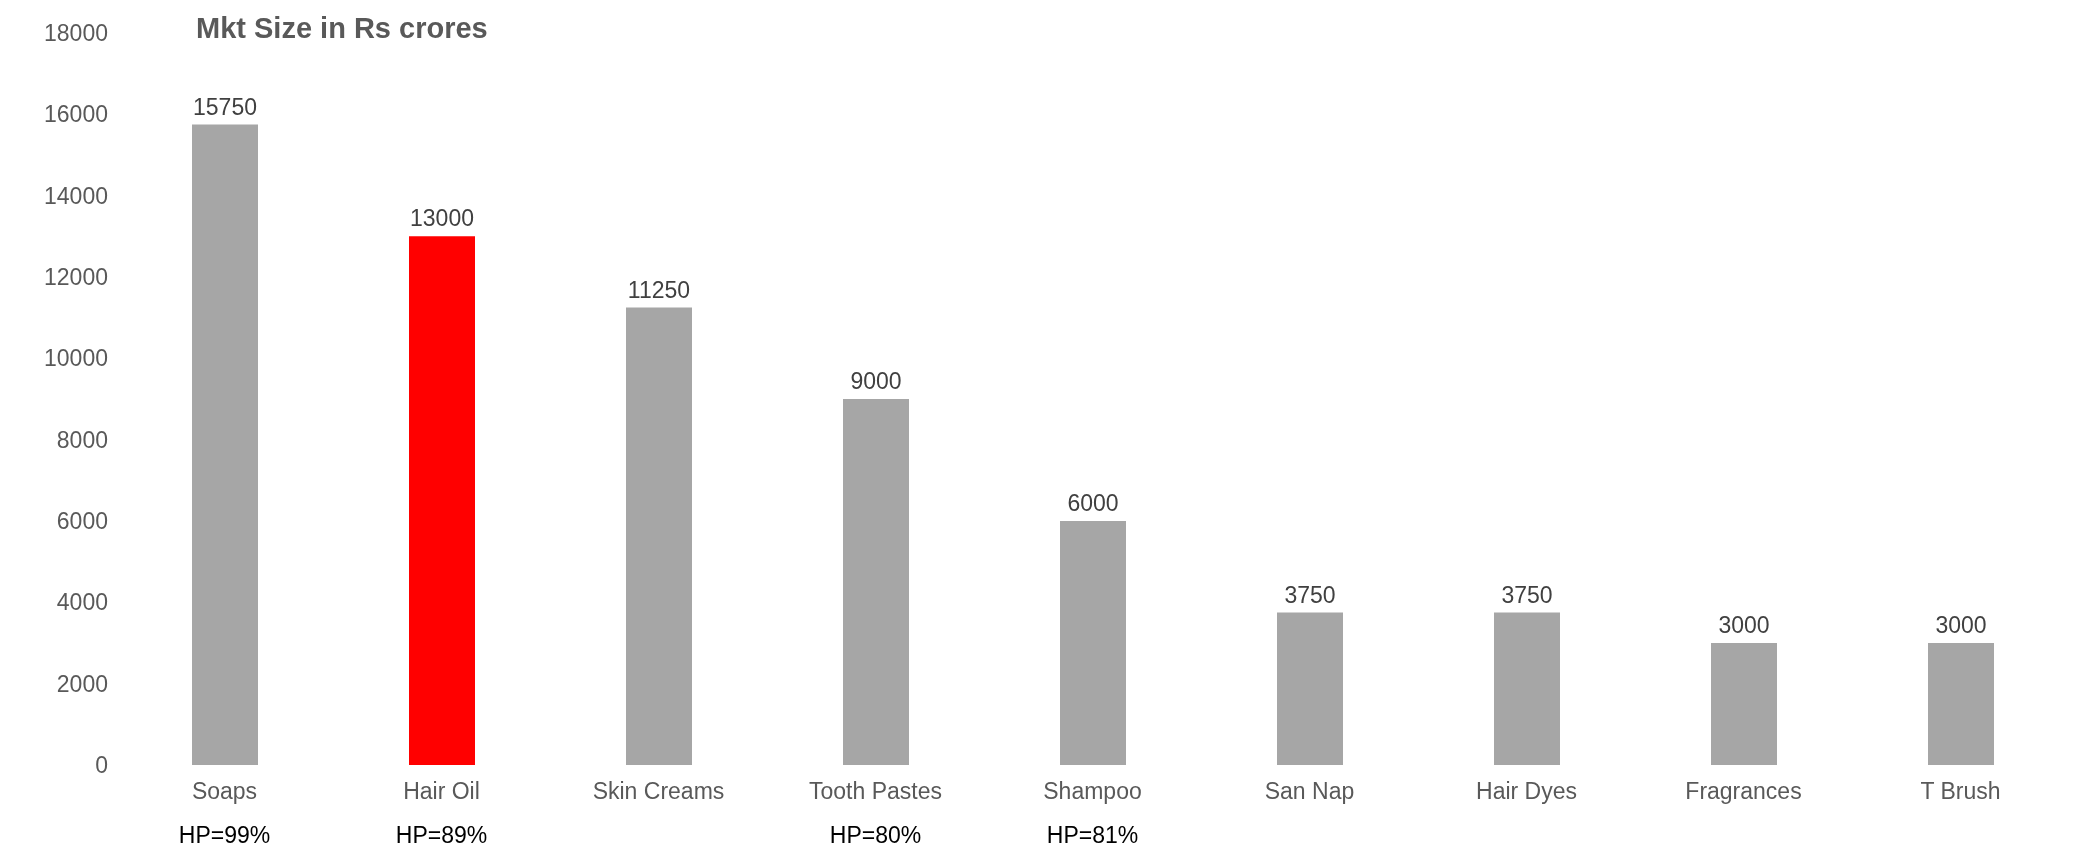 This screenshot has width=2077, height=865. What do you see at coordinates (82, 602) in the screenshot?
I see `y-tick-label: 4000` at bounding box center [82, 602].